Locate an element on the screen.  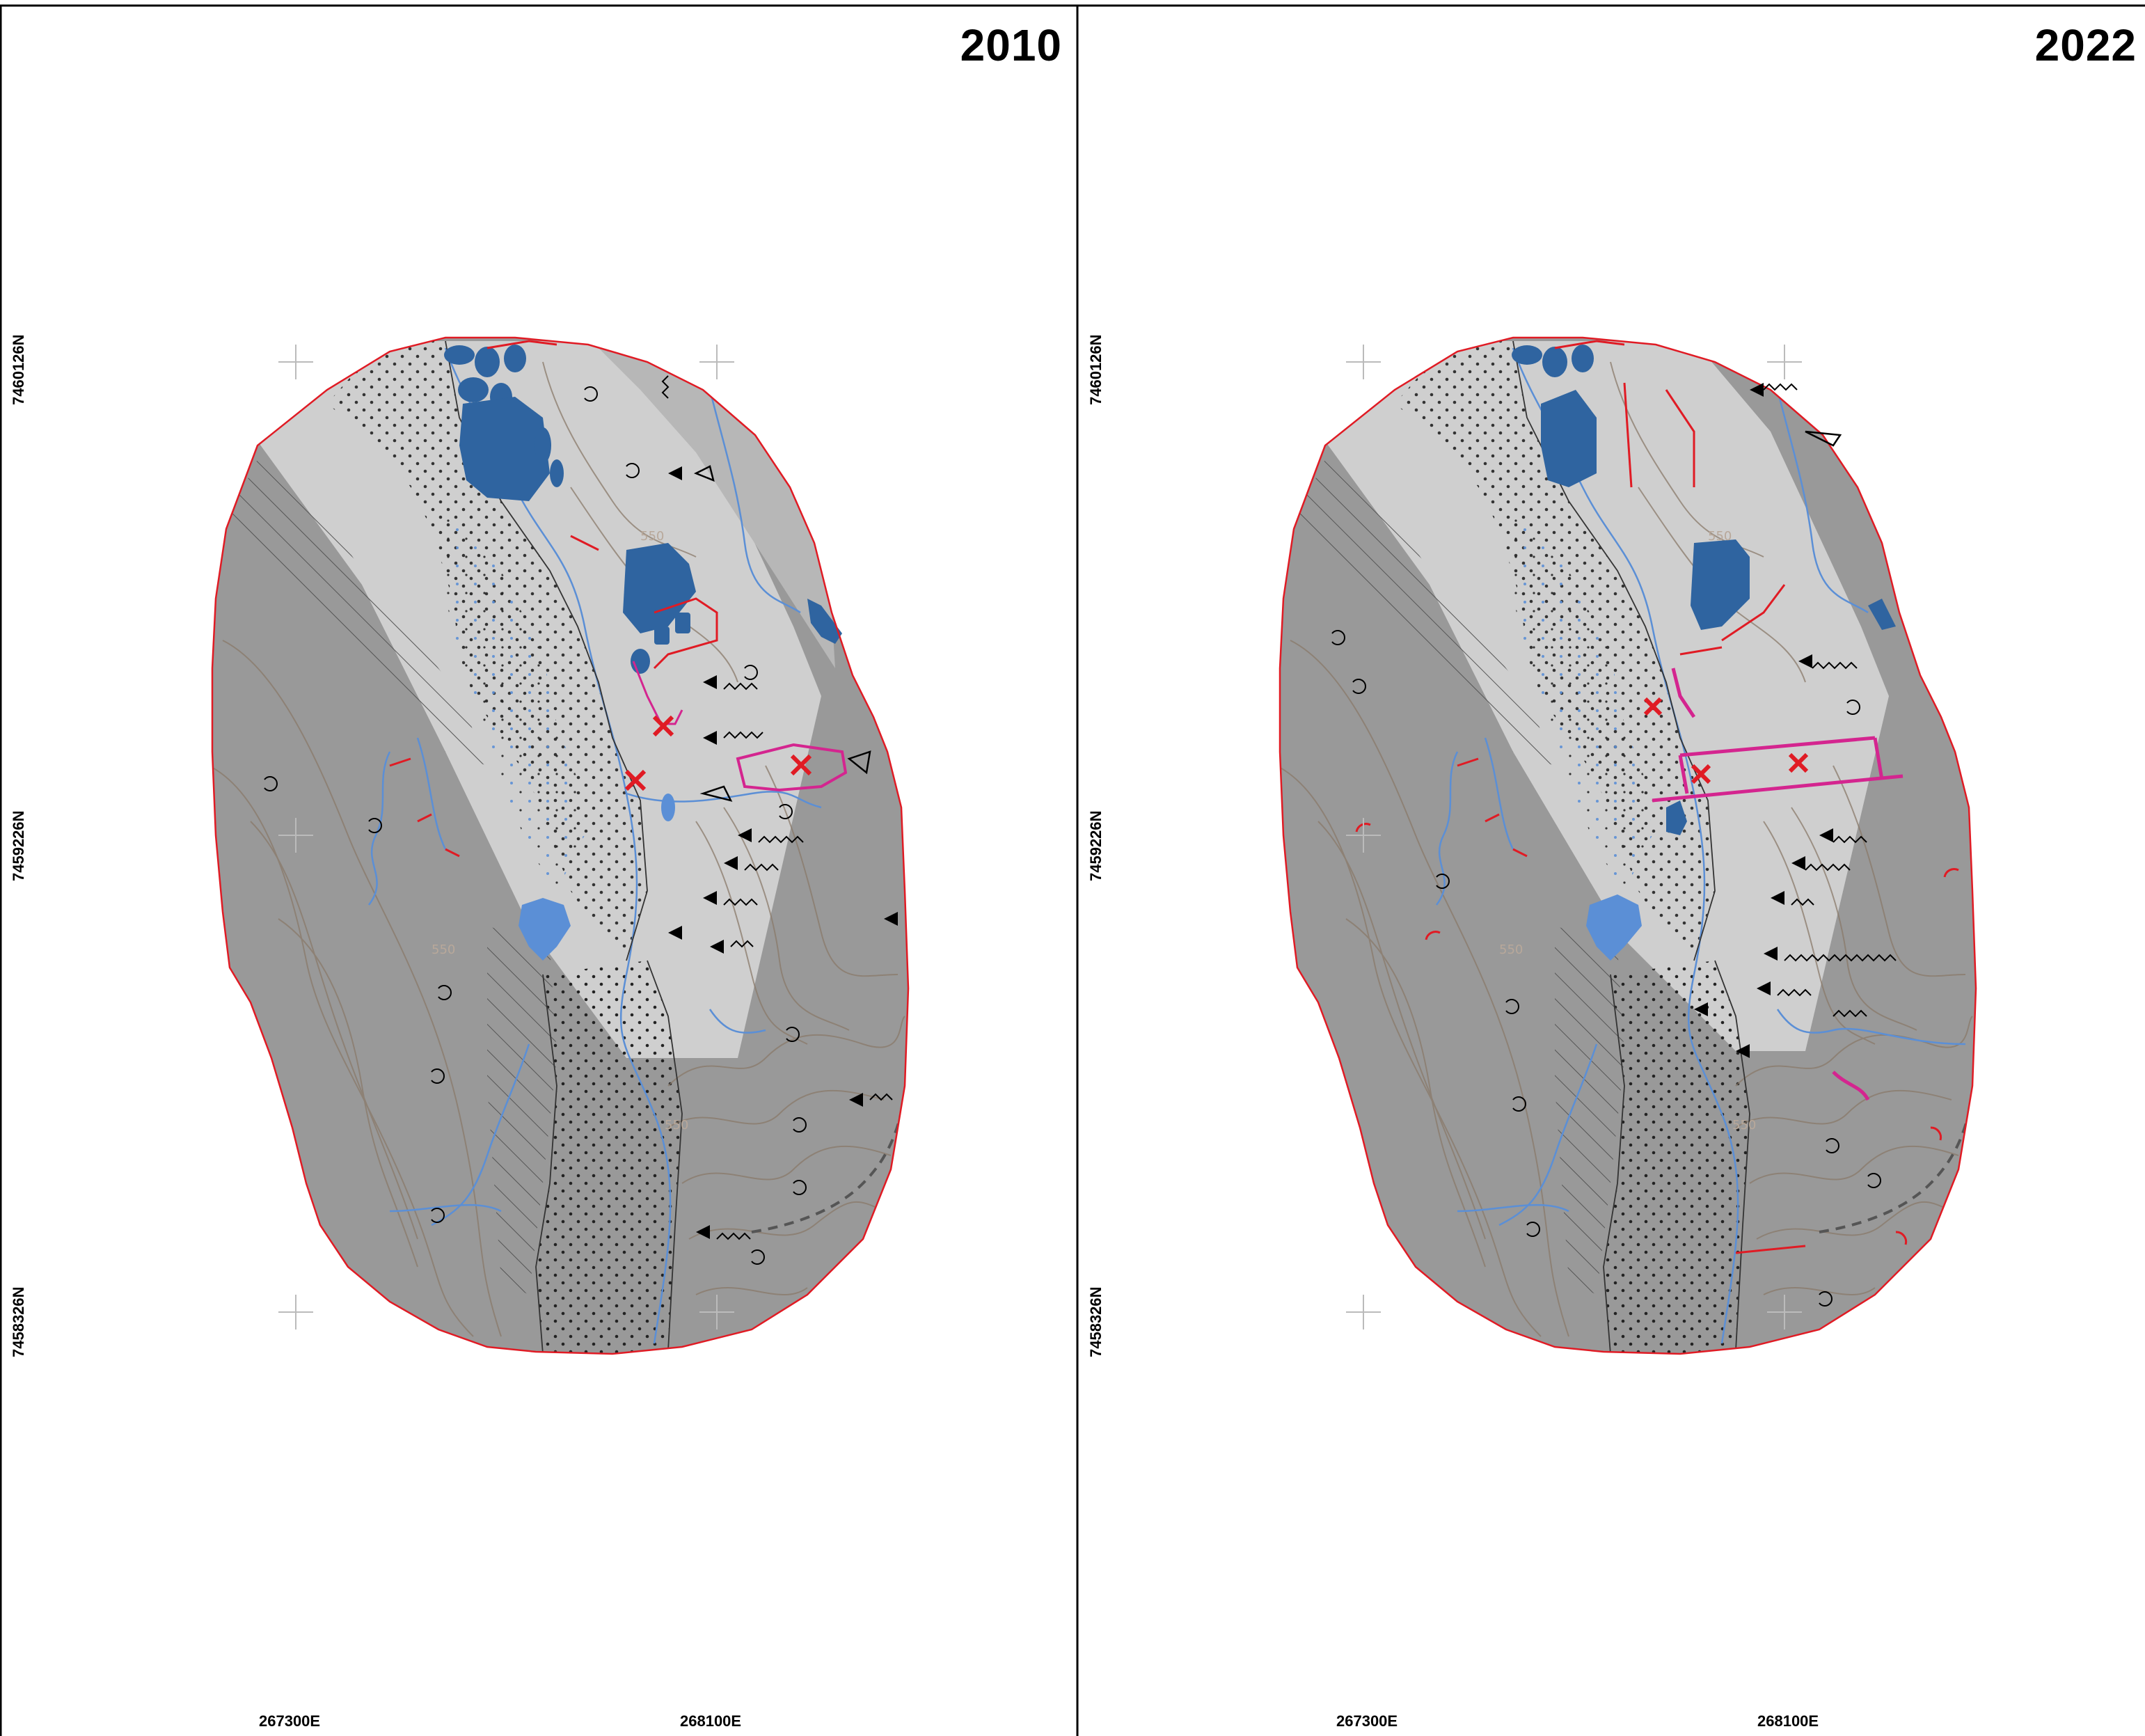
year-title: 2010 is located at coordinates (1011, 45).